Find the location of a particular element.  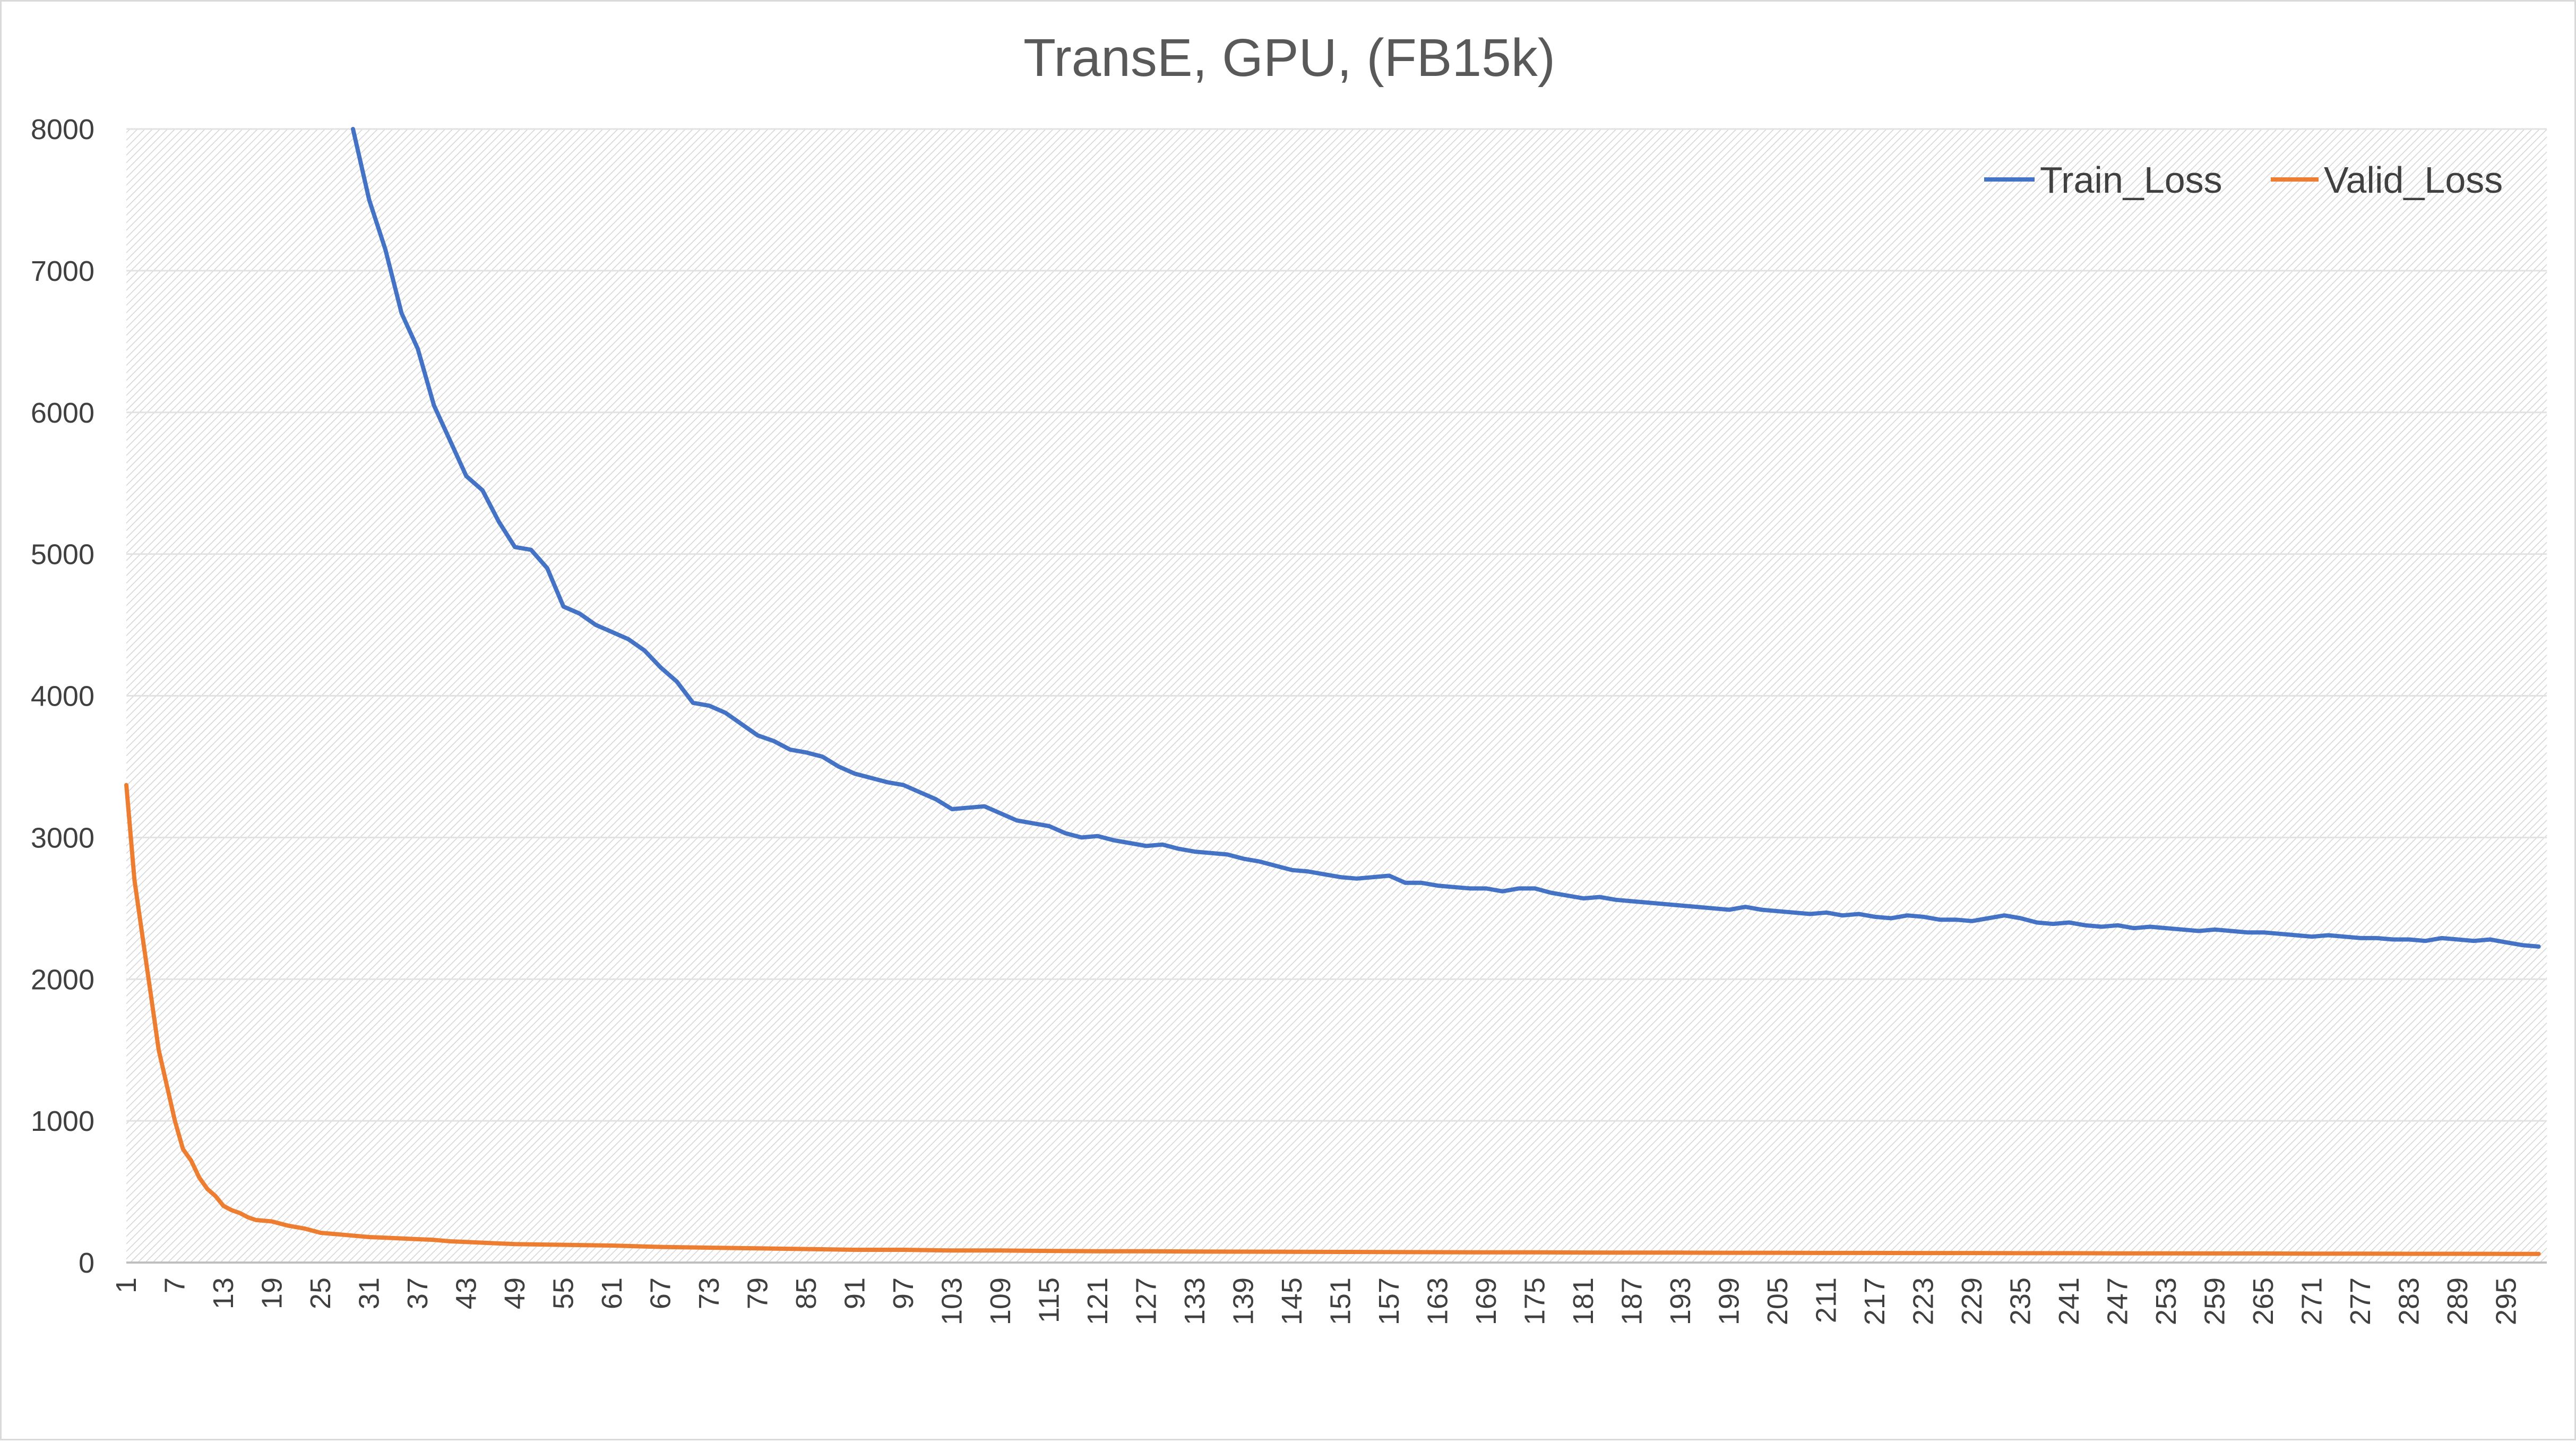

x-tick-label: 91 is located at coordinates (855, 1293).